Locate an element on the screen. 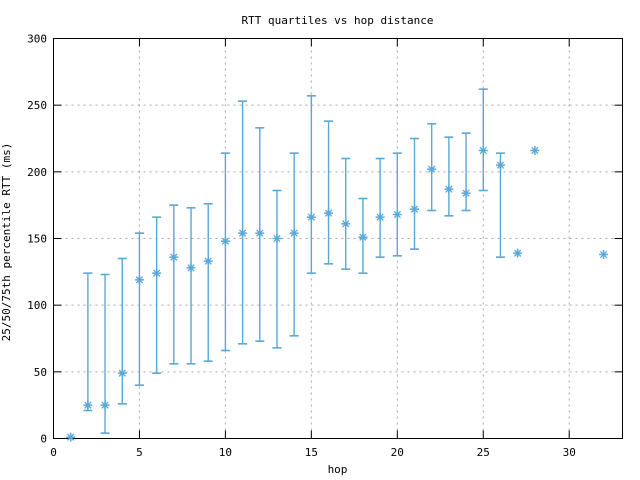 The width and height of the screenshot is (640, 480). y-tick-label-250: 250 is located at coordinates (37, 105).